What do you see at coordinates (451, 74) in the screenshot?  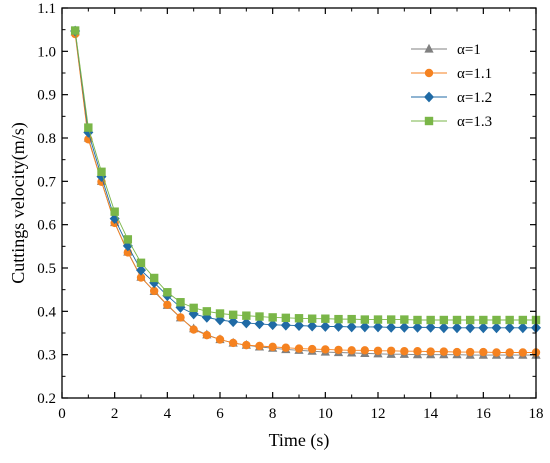 I see `legend-entry-2: α=1.1` at bounding box center [451, 74].